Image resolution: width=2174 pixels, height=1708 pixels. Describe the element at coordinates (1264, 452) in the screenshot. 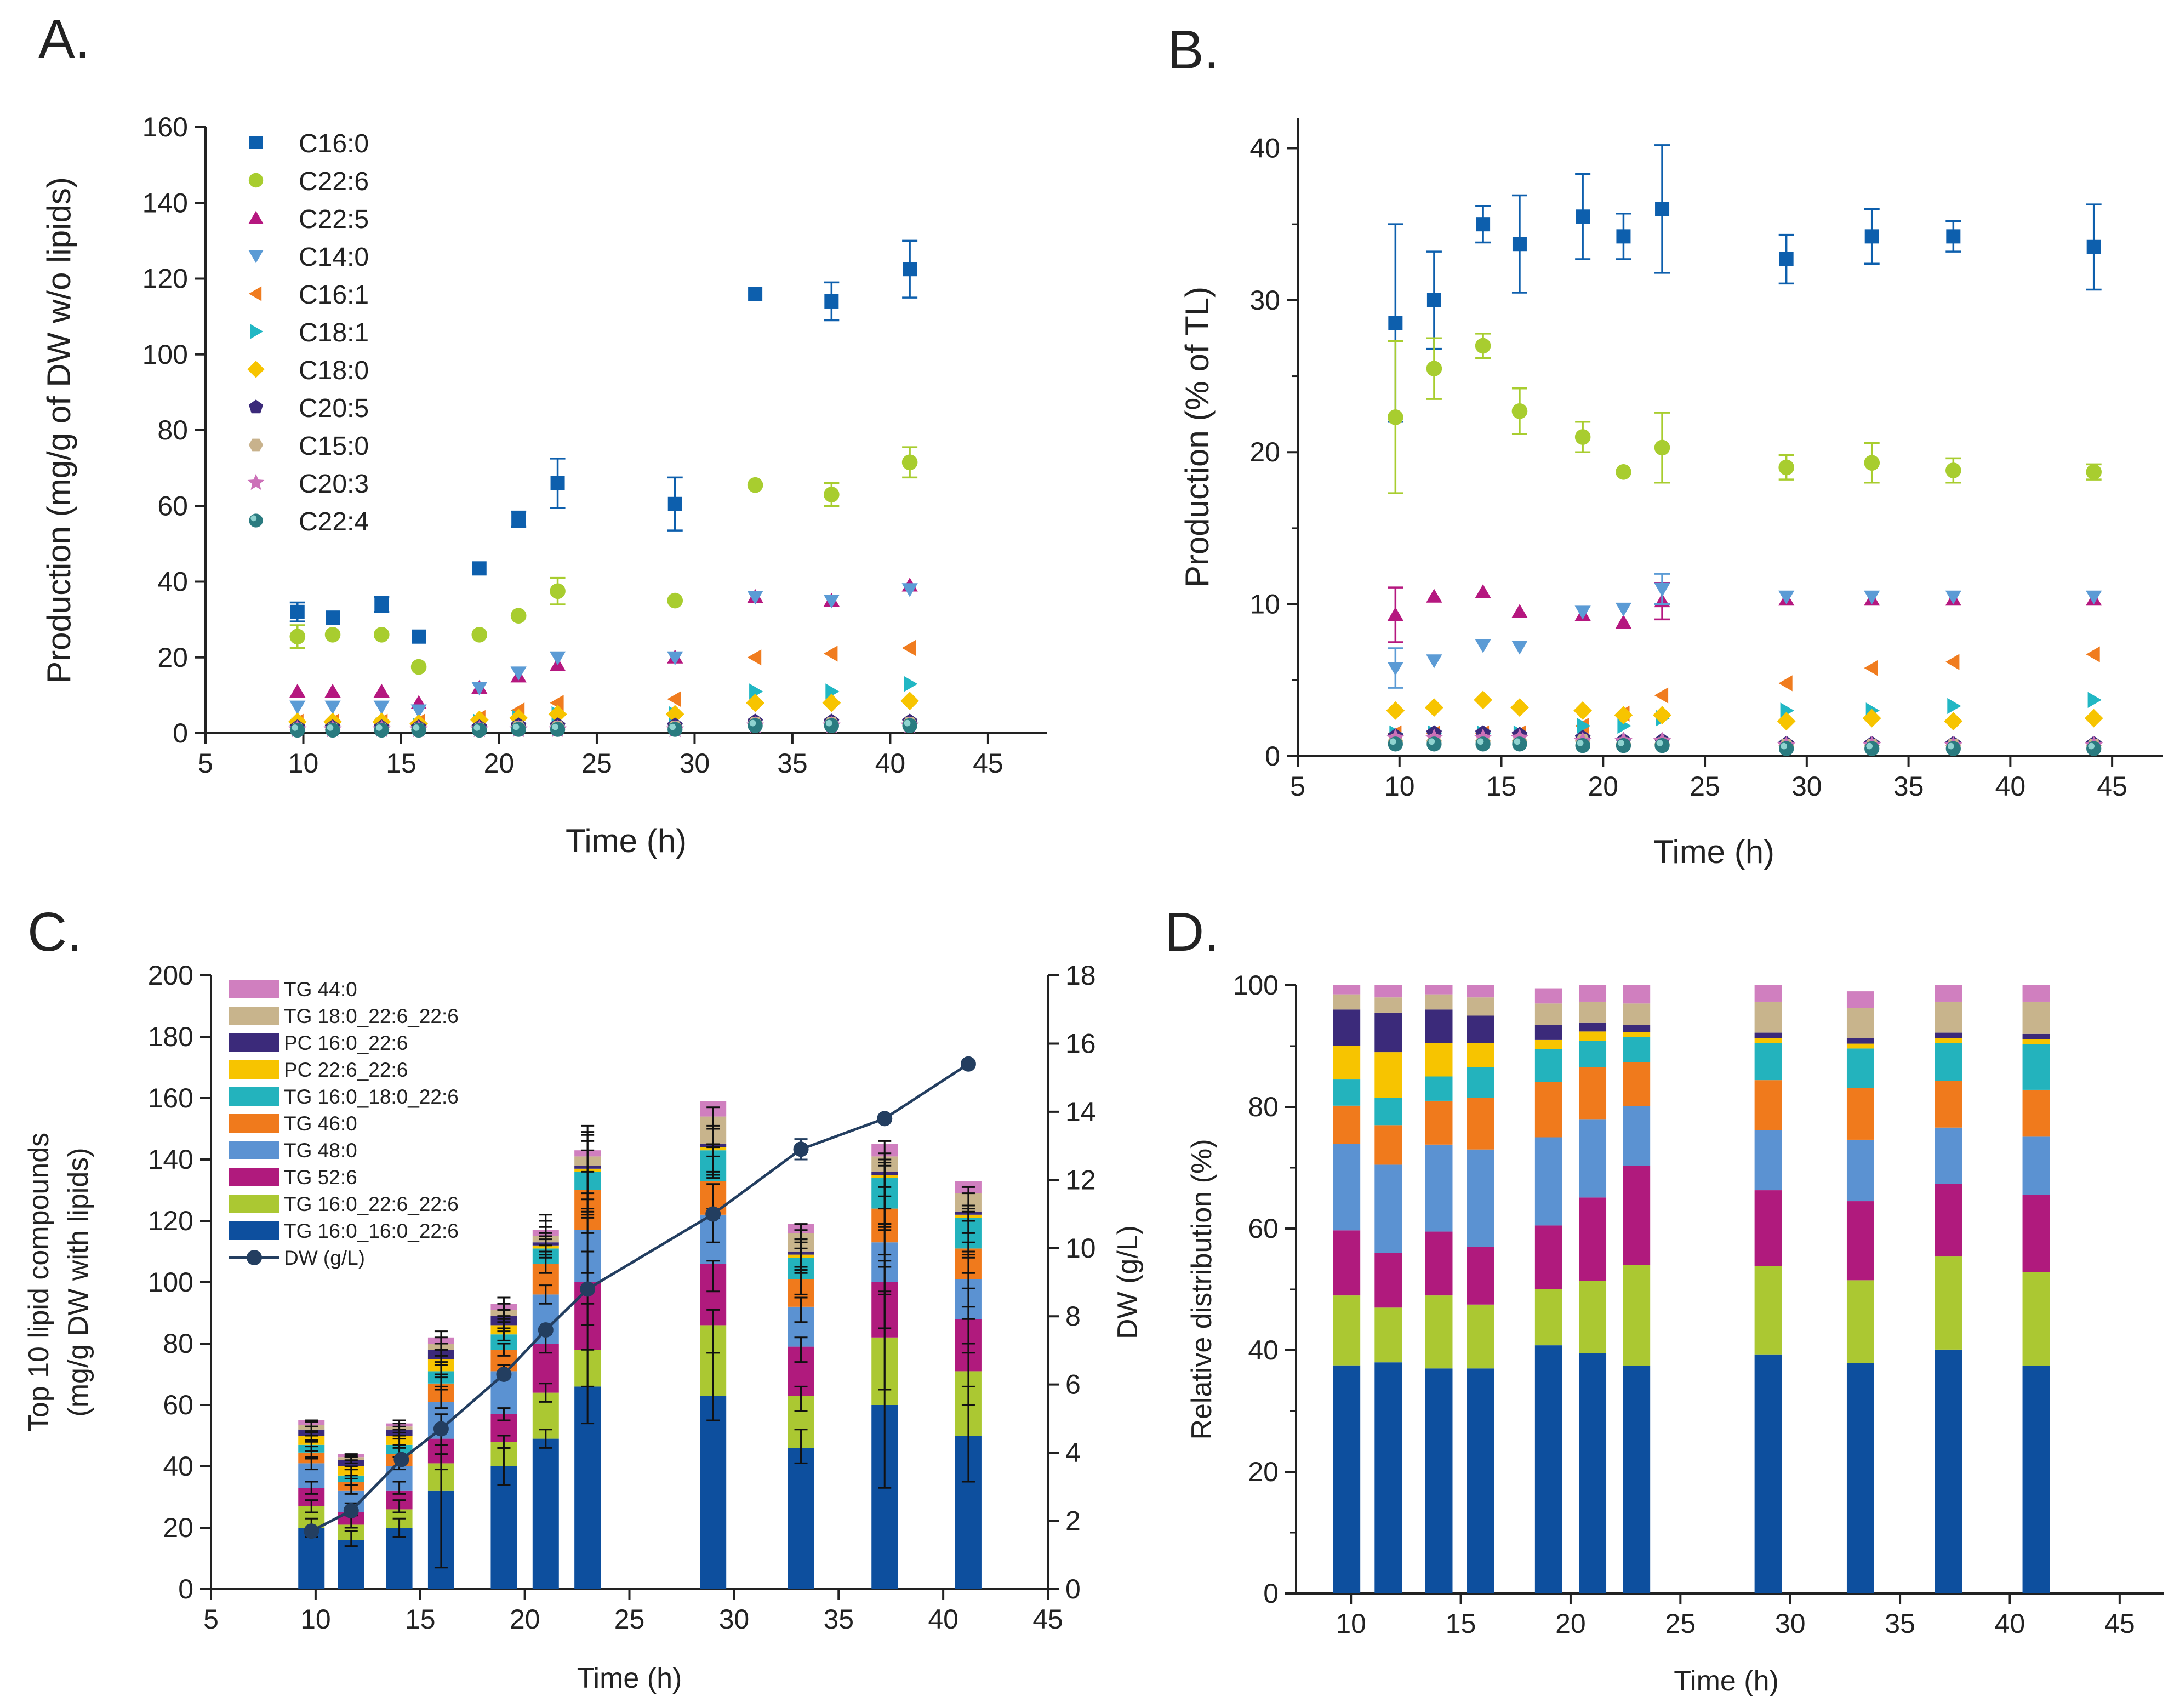

I see `panel-b-y-tick-label: 20` at that location.